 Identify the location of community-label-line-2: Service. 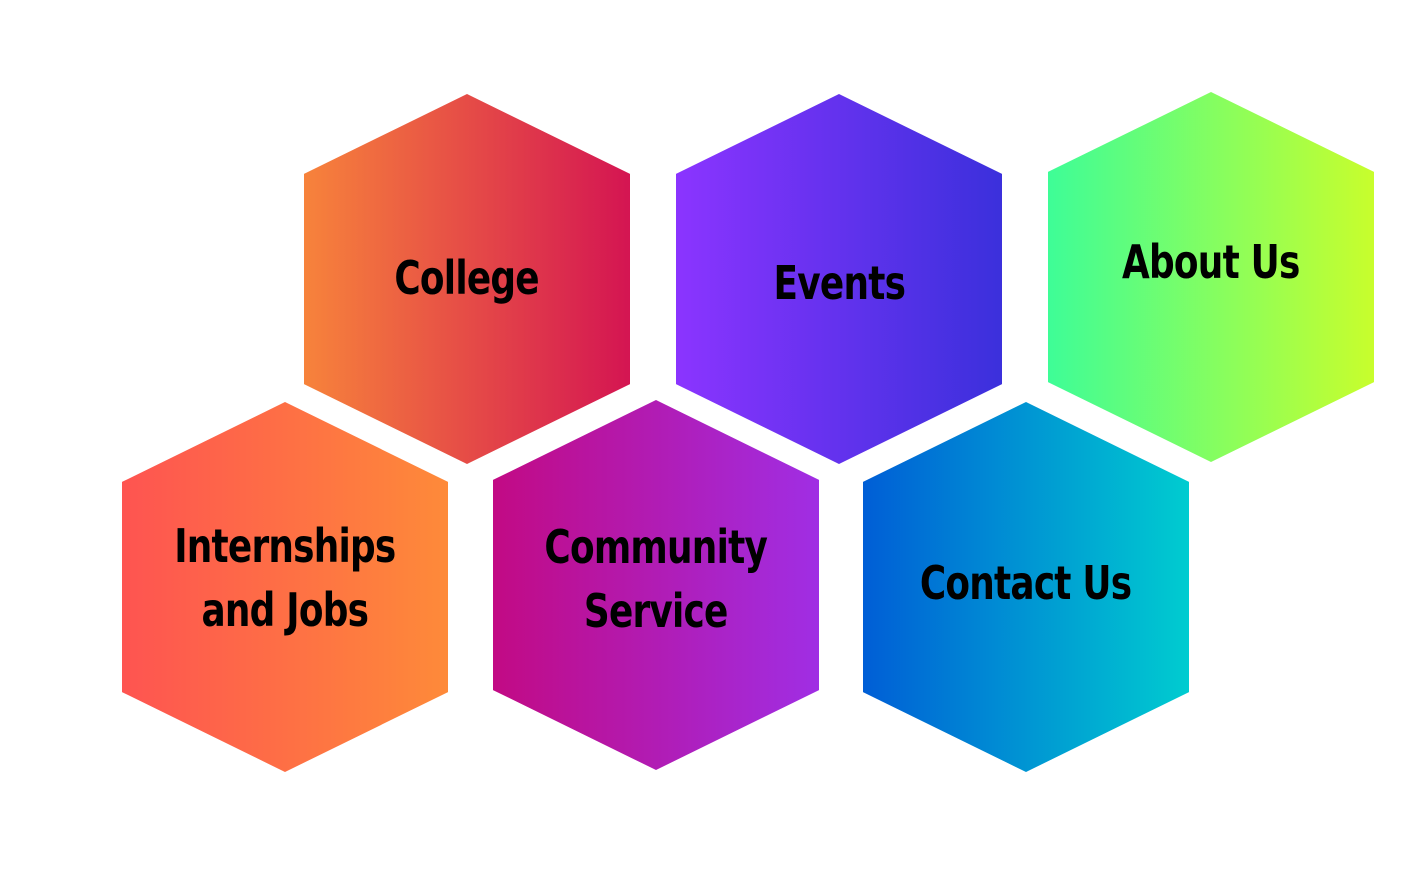
(656, 611).